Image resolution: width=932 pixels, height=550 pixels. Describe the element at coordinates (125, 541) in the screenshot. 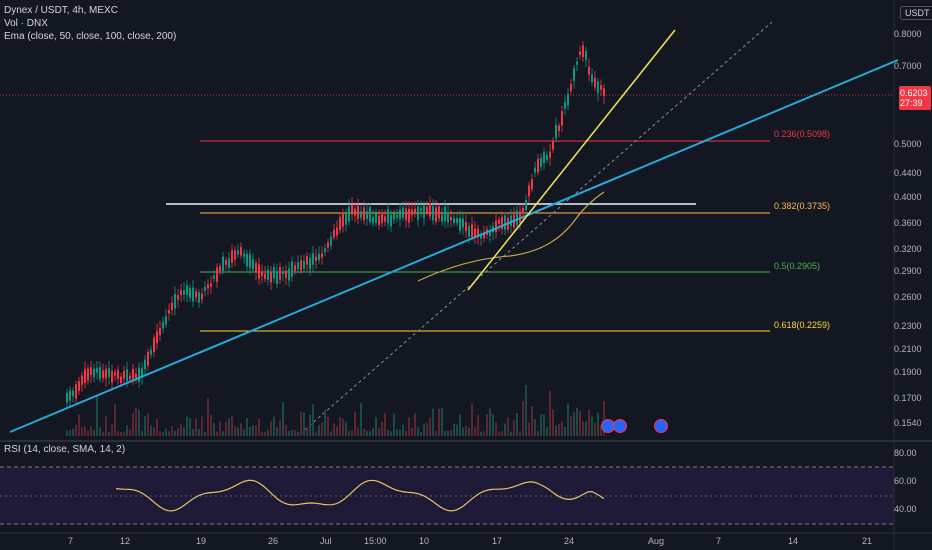

I see `time-tick: 12` at that location.